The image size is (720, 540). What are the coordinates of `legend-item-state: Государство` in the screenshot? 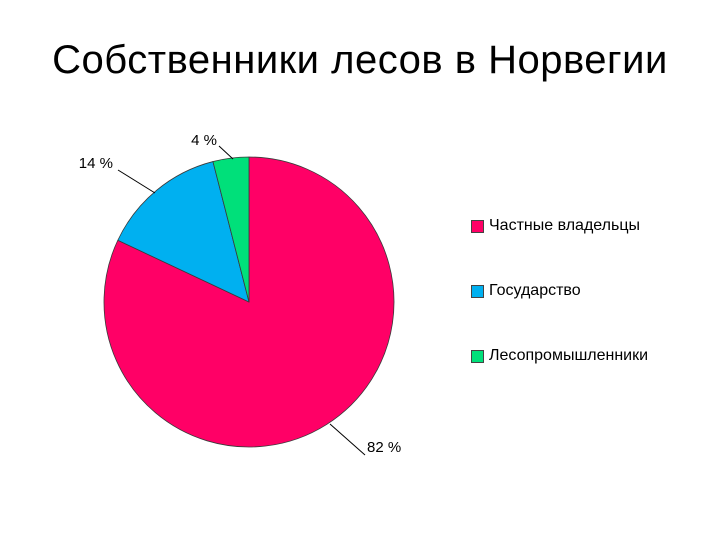 It's located at (559, 291).